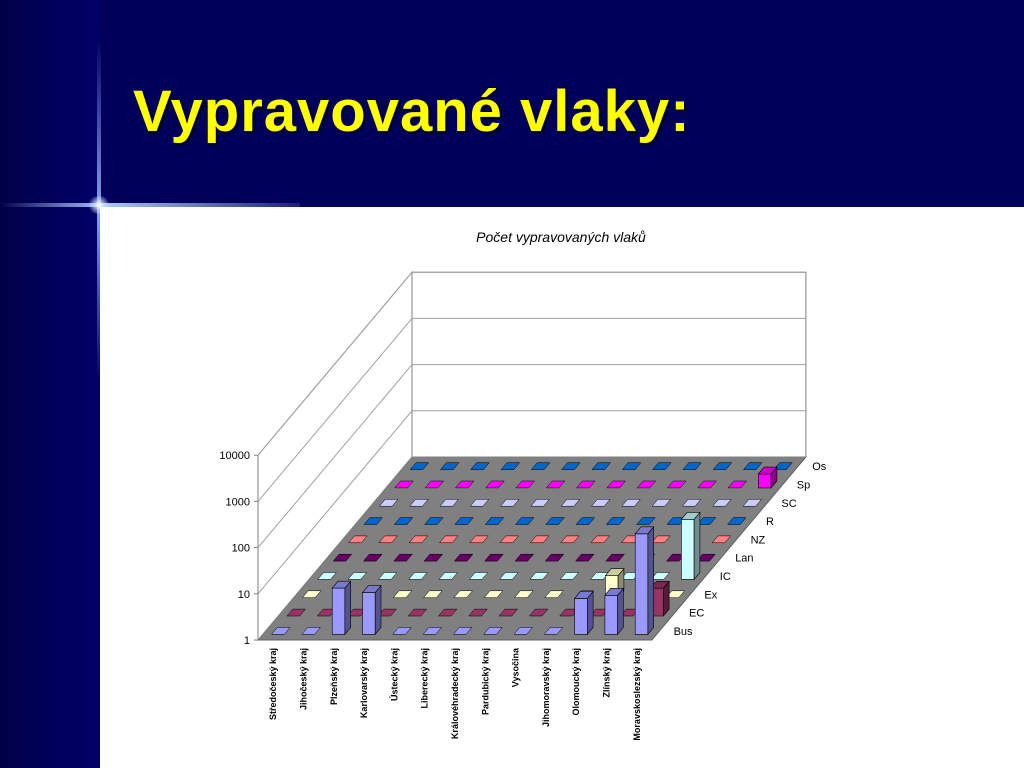 This screenshot has width=1024, height=768. Describe the element at coordinates (770, 522) in the screenshot. I see `series-label: R` at that location.